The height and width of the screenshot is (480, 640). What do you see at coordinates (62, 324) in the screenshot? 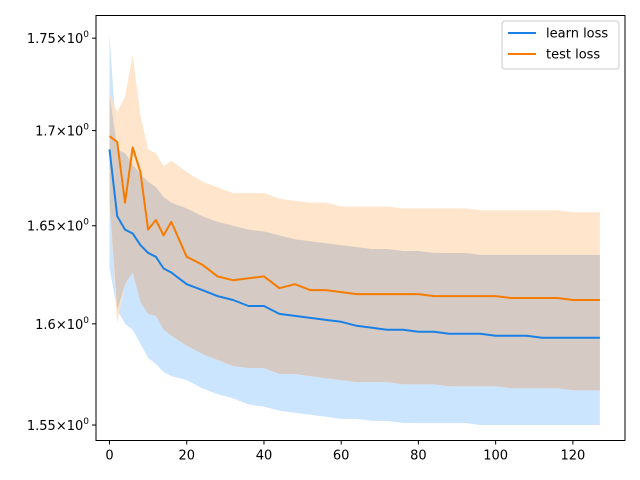
I see `y-tick-label: 1.6×100` at bounding box center [62, 324].